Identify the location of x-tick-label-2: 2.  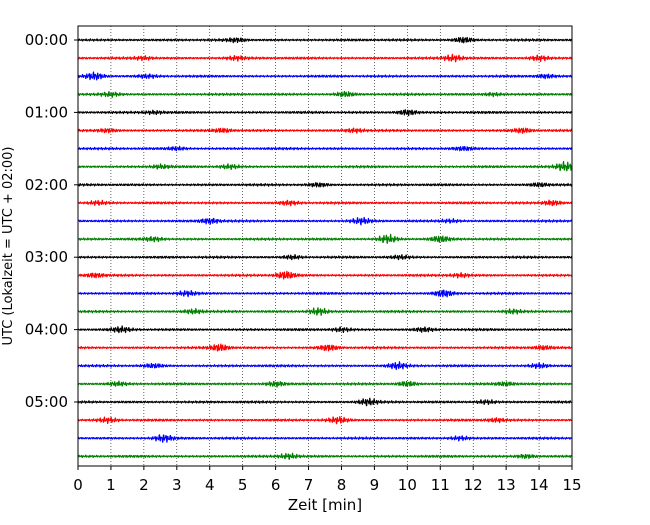
(144, 485).